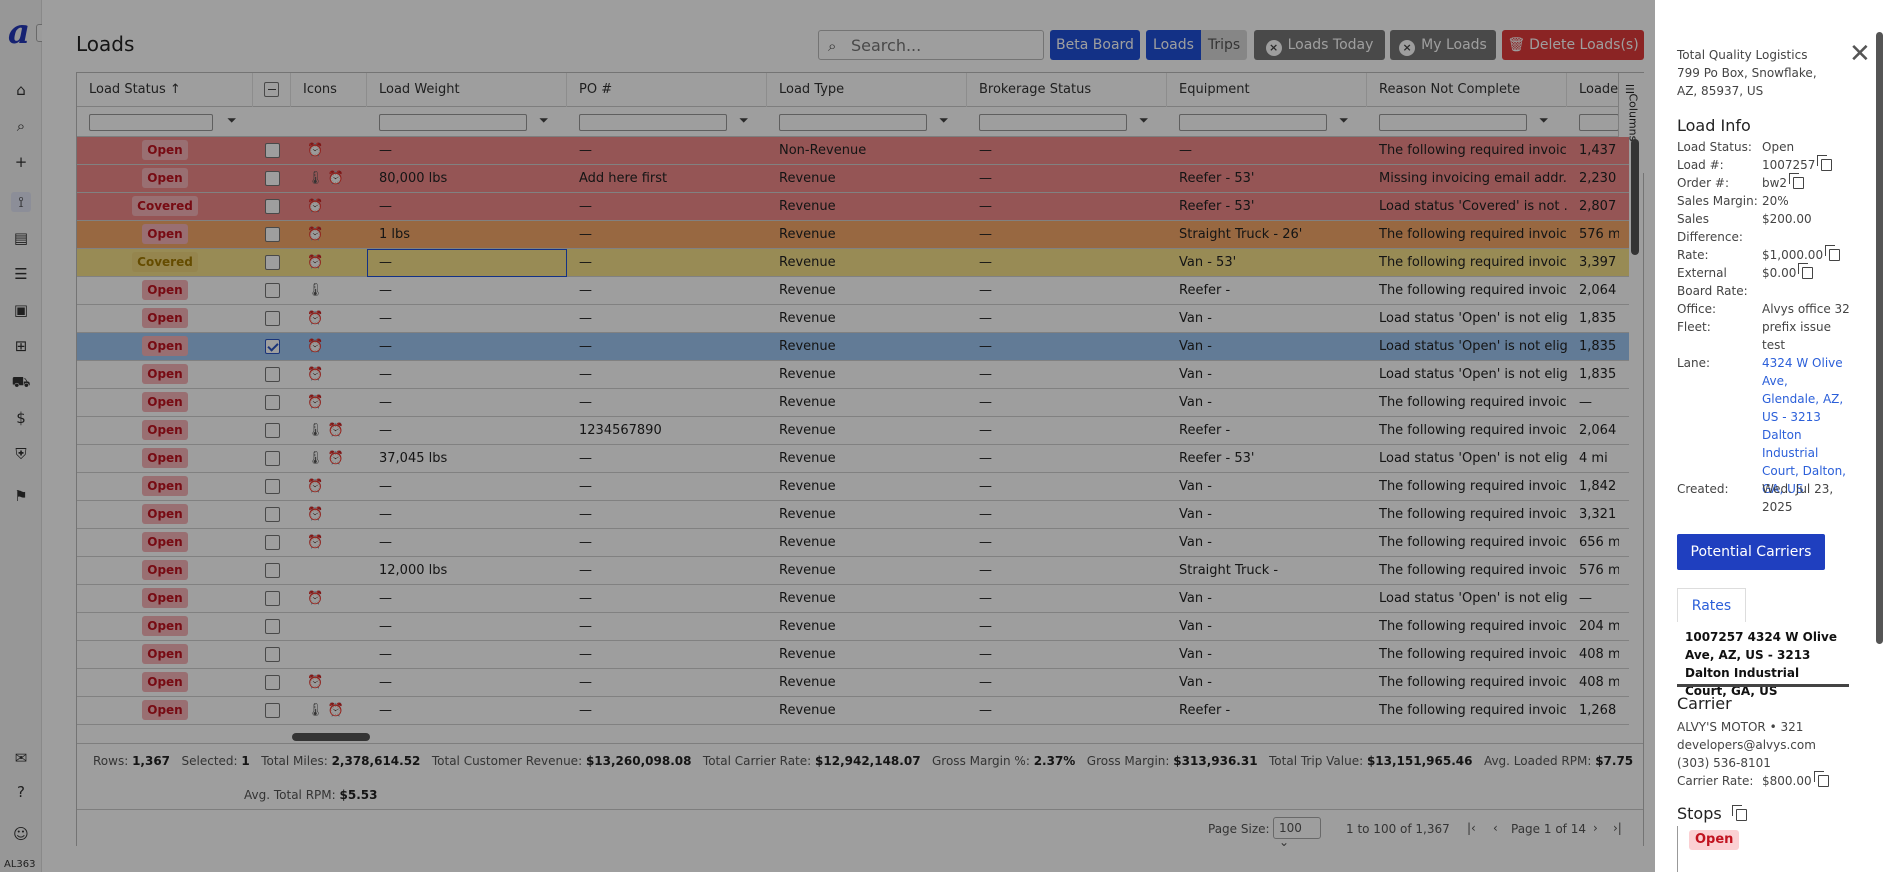 The width and height of the screenshot is (1899, 872). Describe the element at coordinates (1241, 234) in the screenshot. I see `equipment-cell: Straight Truck - 26'` at that location.